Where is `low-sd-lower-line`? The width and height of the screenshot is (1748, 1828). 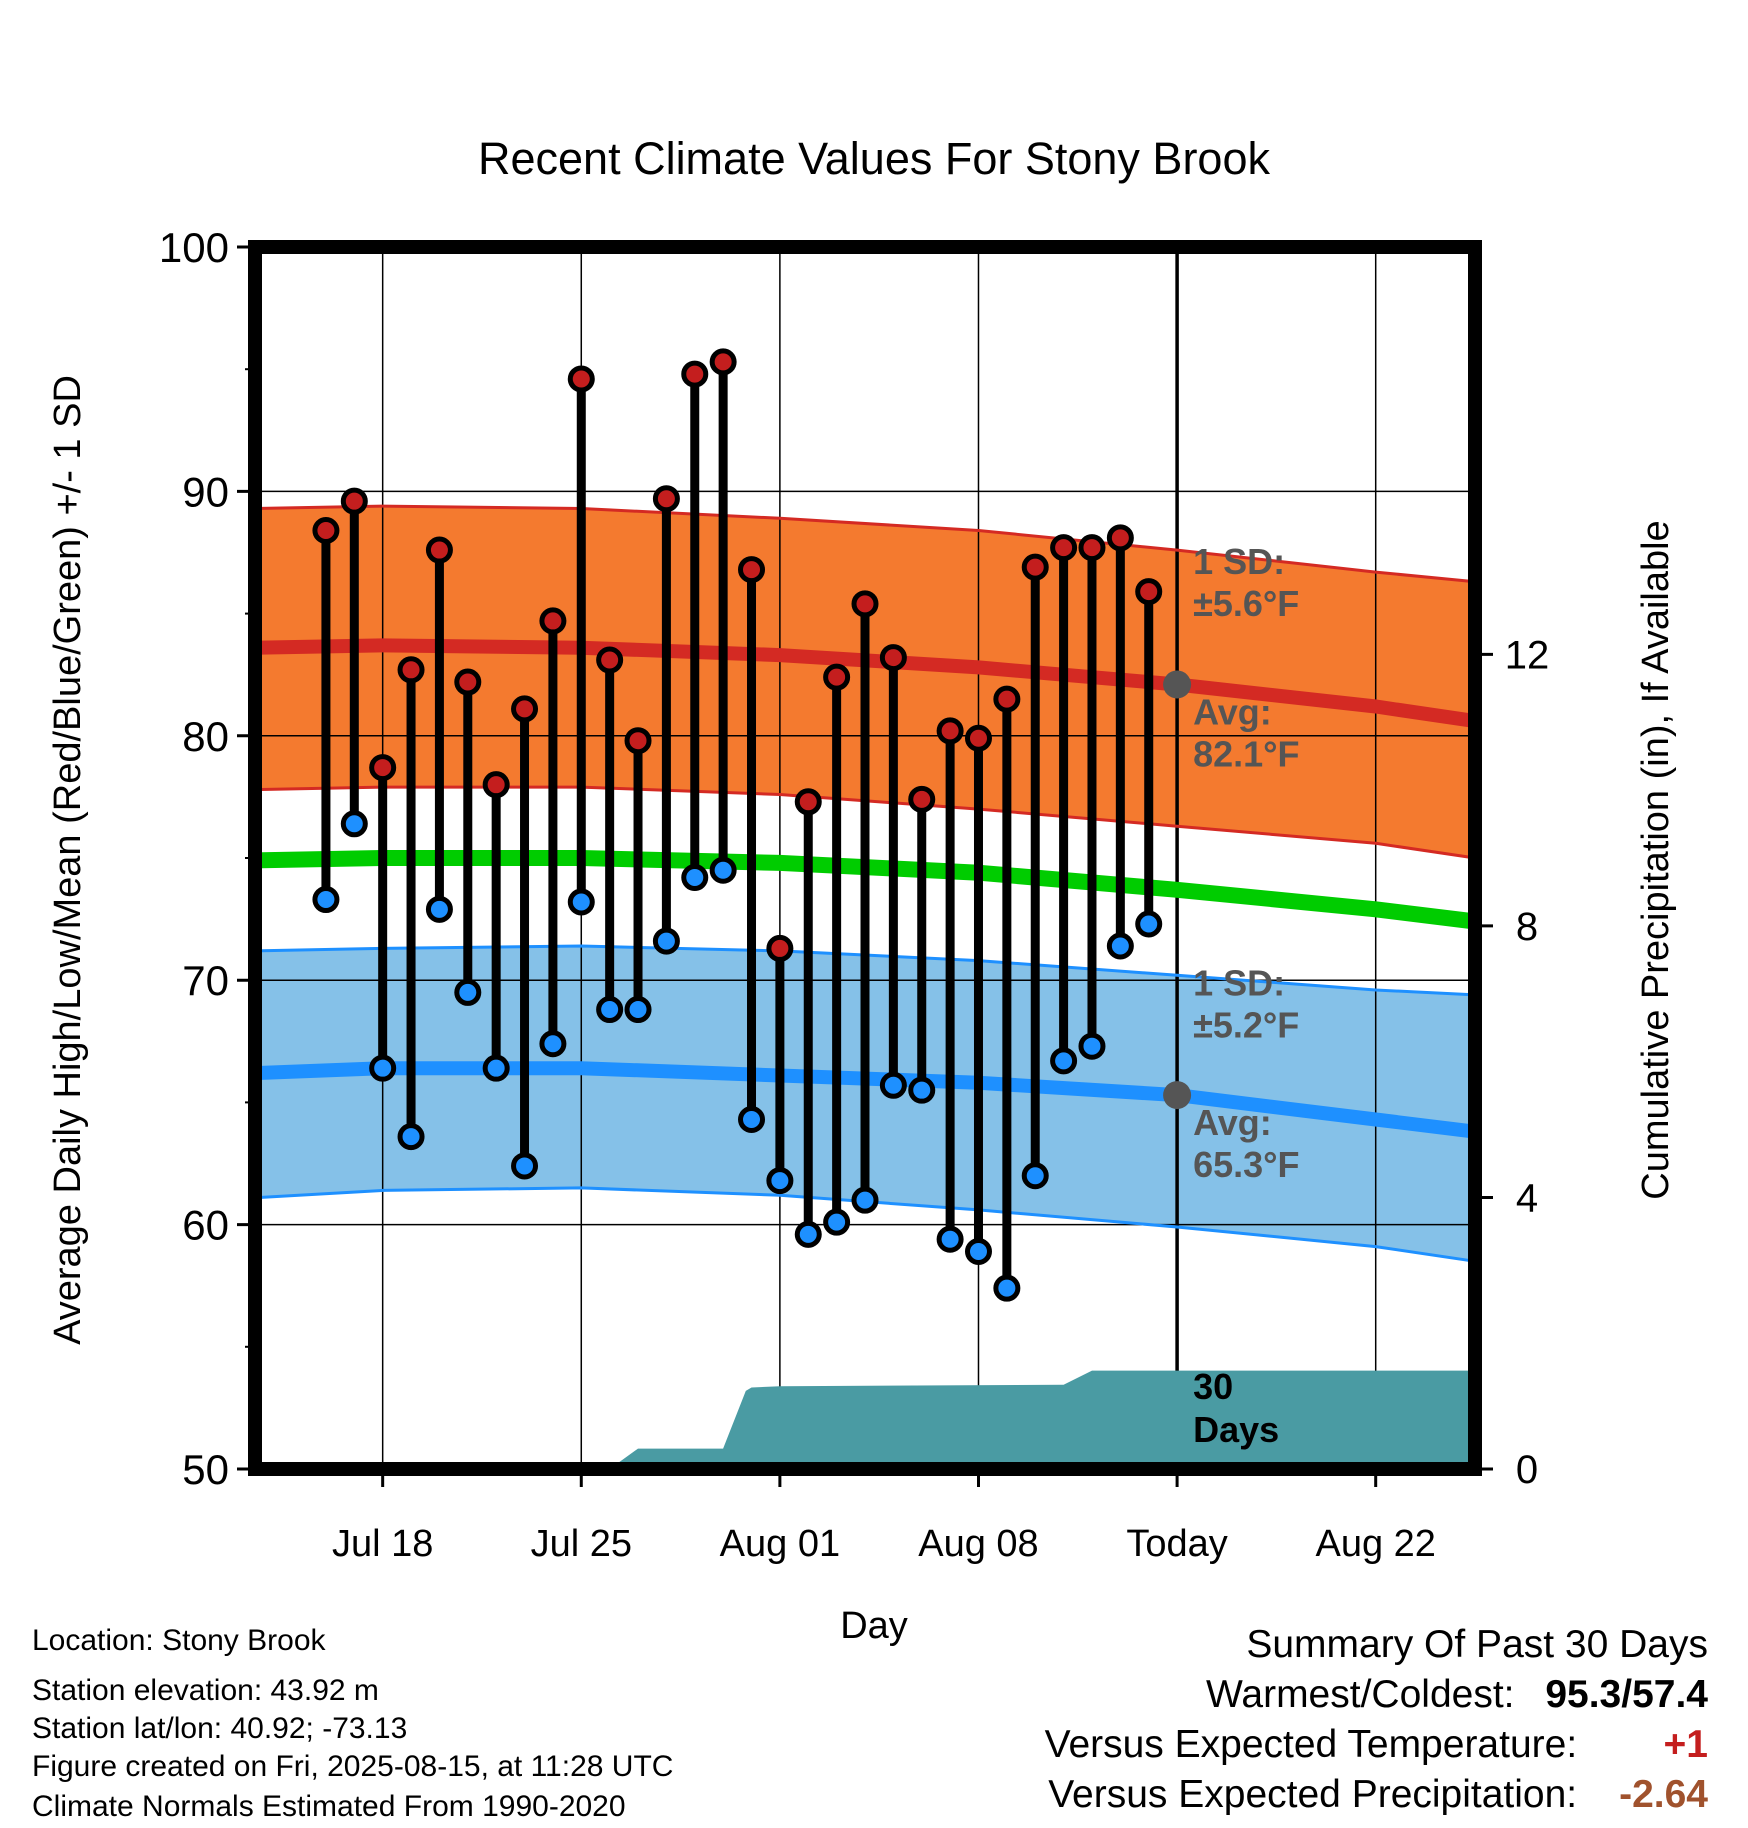
low-sd-lower-line is located at coordinates (865, 1224).